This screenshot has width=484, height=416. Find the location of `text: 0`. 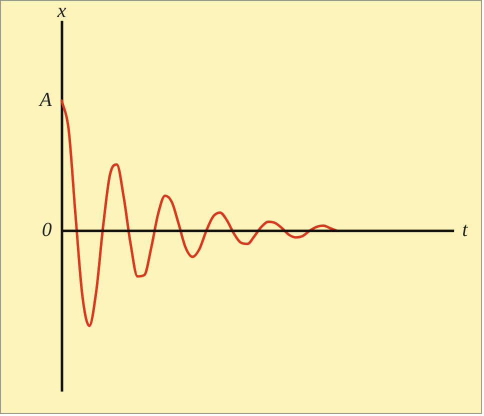

text: 0 is located at coordinates (47, 230).